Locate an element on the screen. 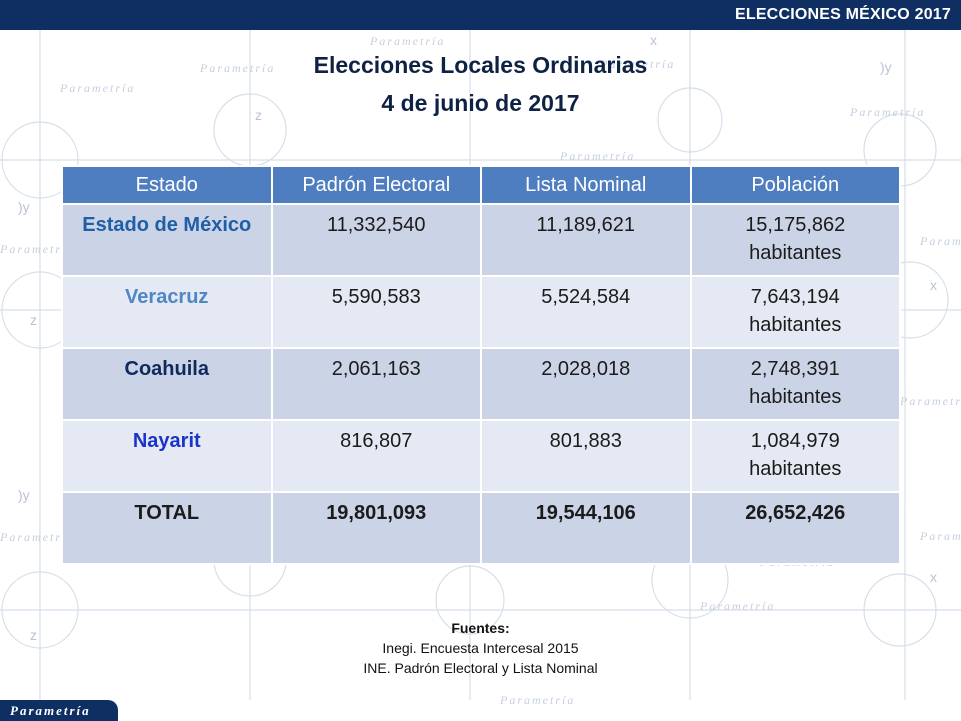 The image size is (961, 721). cell-poblacion: 2,748,391 habitantes is located at coordinates (795, 384).